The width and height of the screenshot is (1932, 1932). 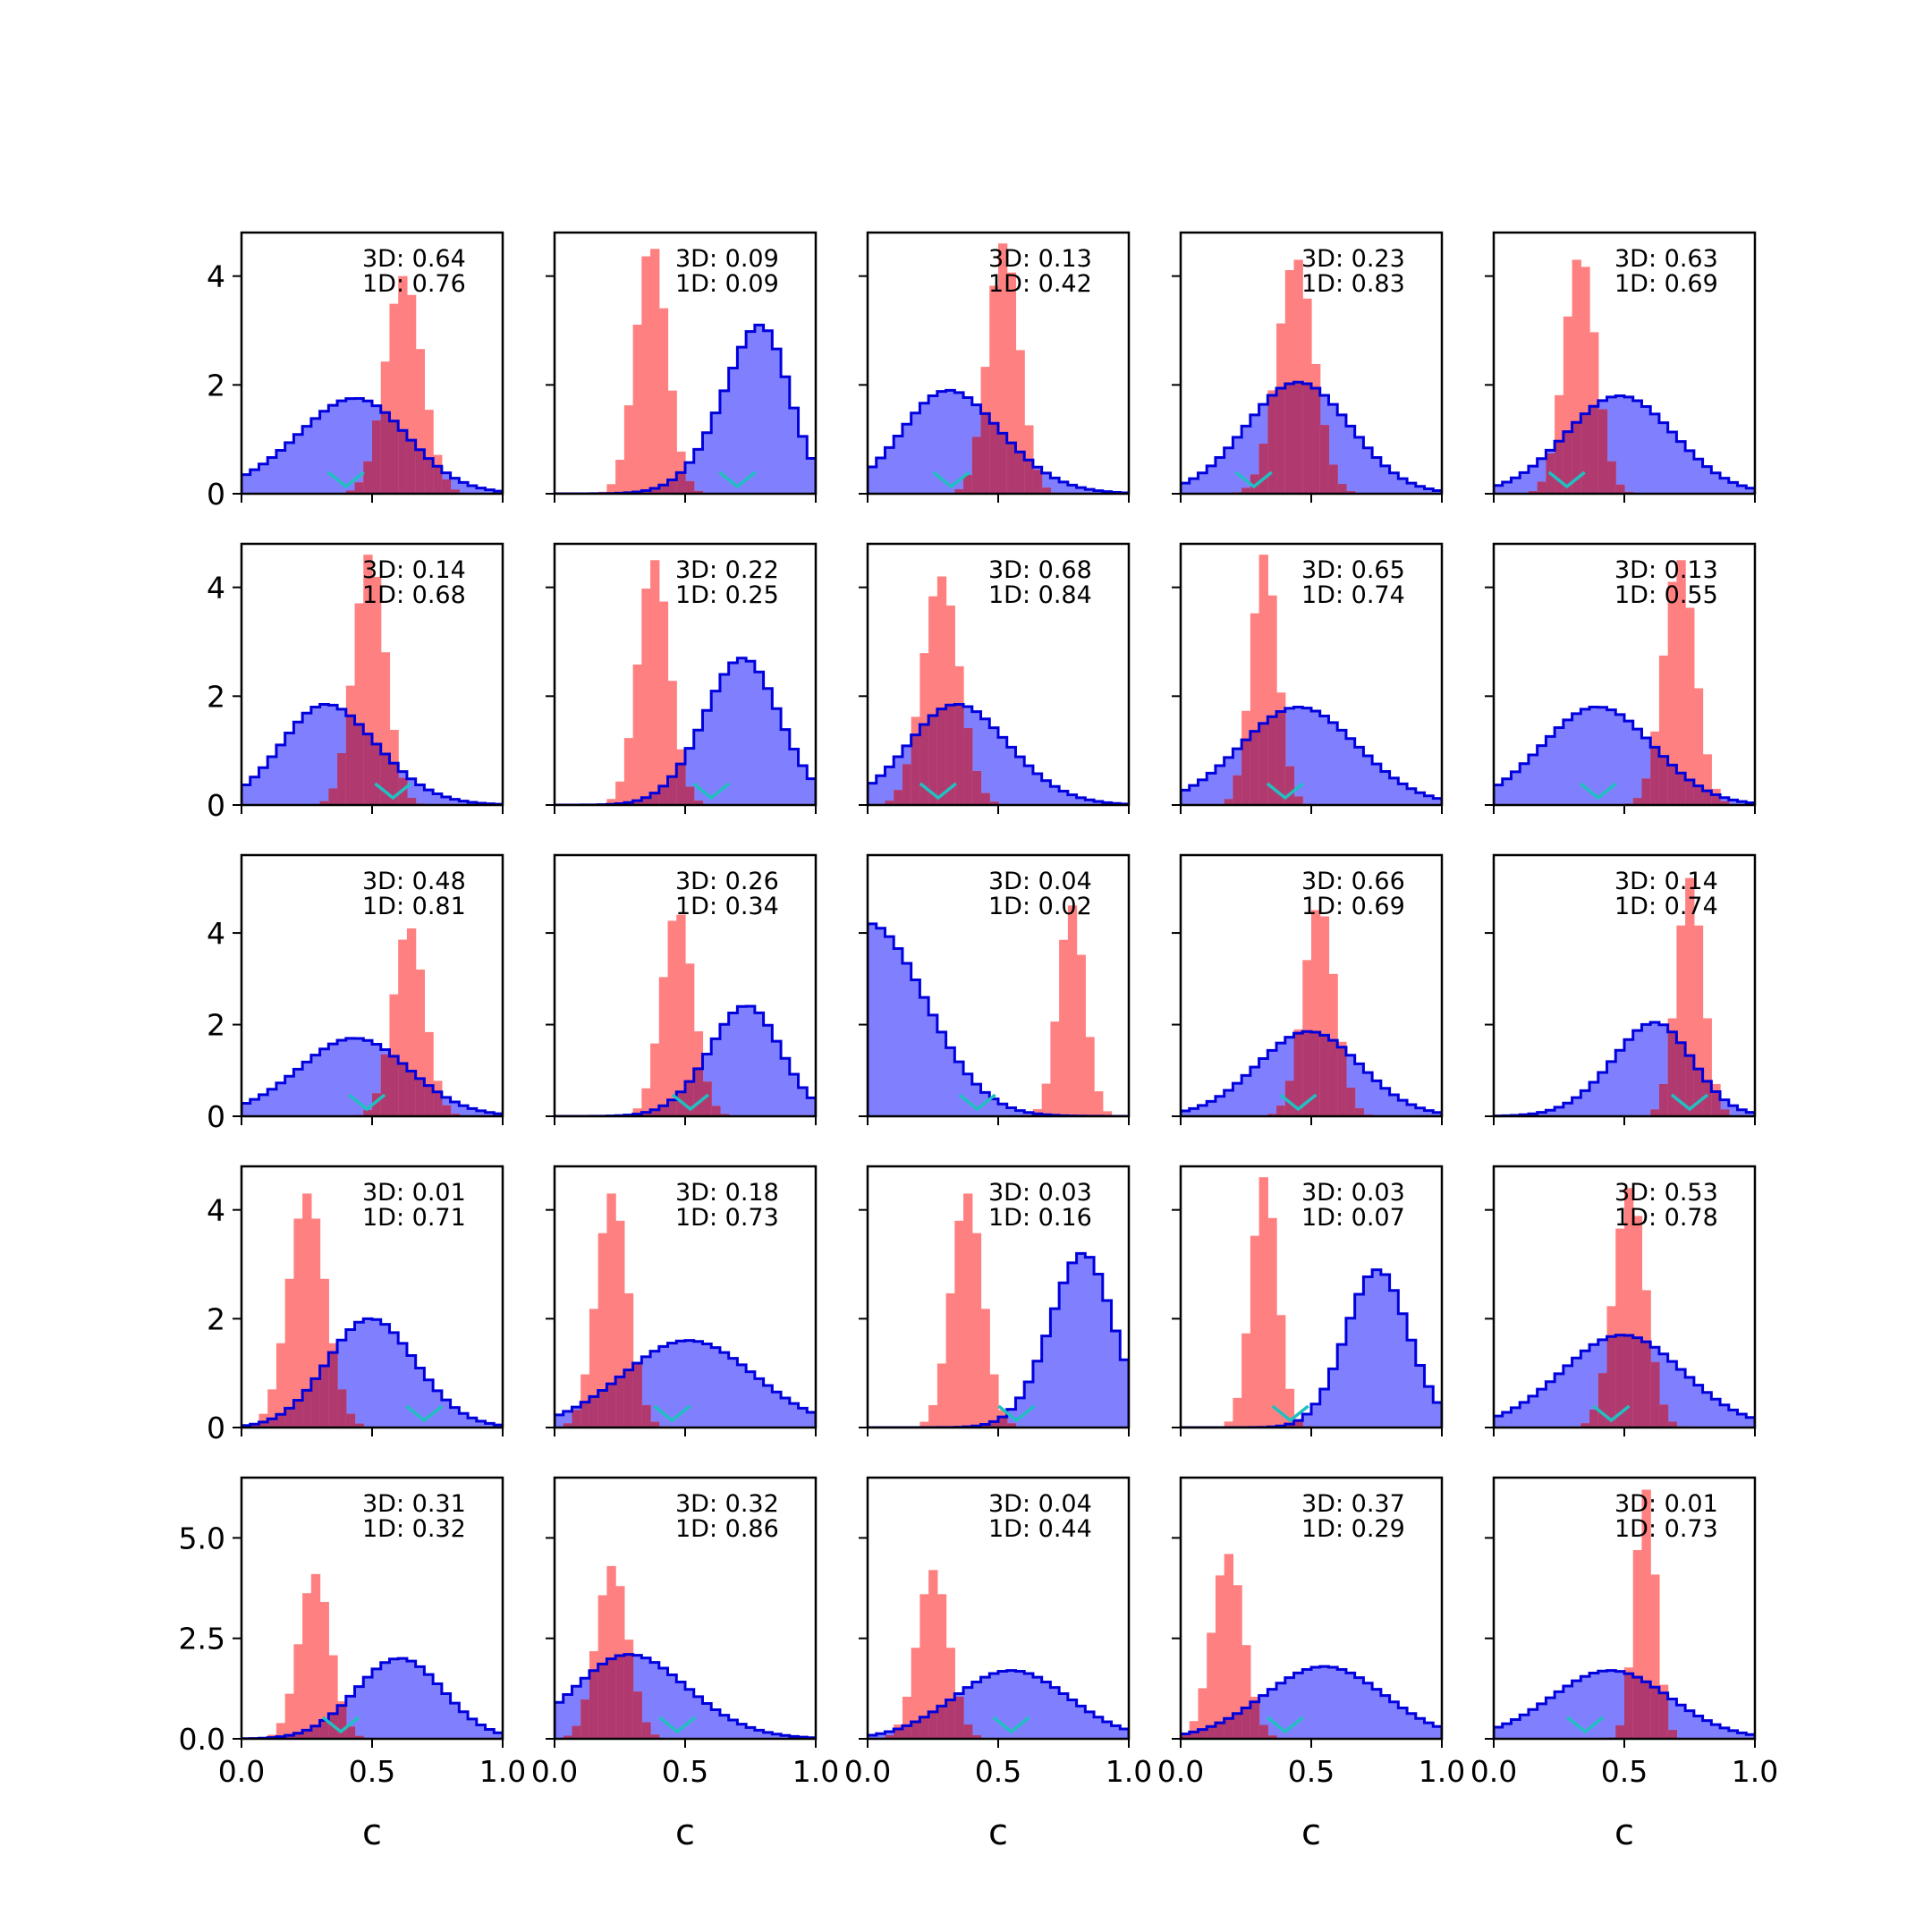 I want to click on x-tick-label: 1.0, so click(x=1442, y=1771).